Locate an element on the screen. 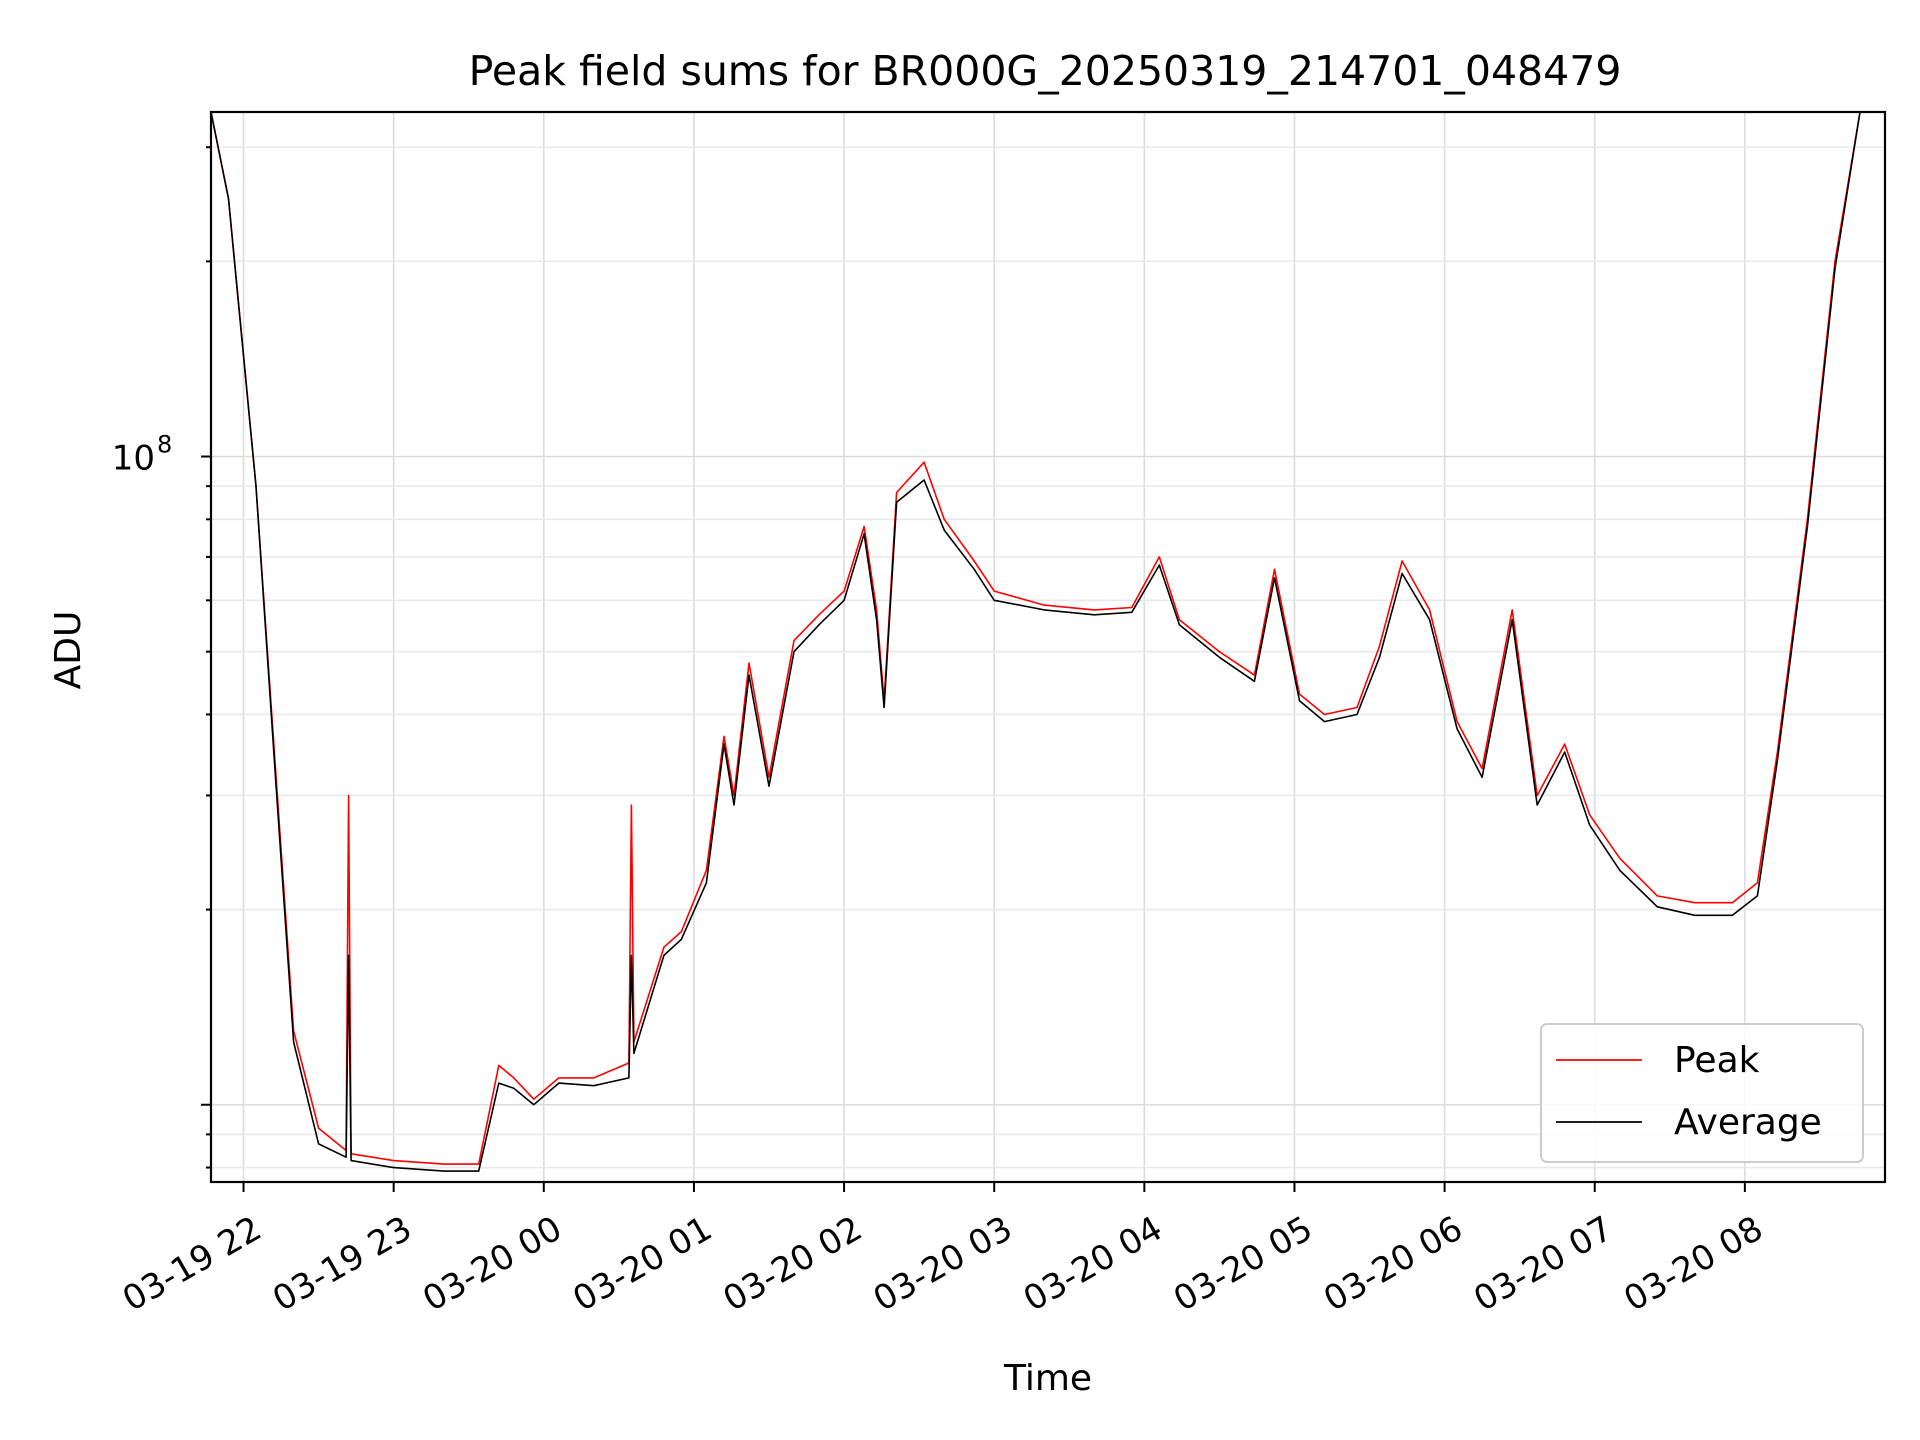 This screenshot has width=1920, height=1440. y-axis-label: ADU is located at coordinates (68, 650).